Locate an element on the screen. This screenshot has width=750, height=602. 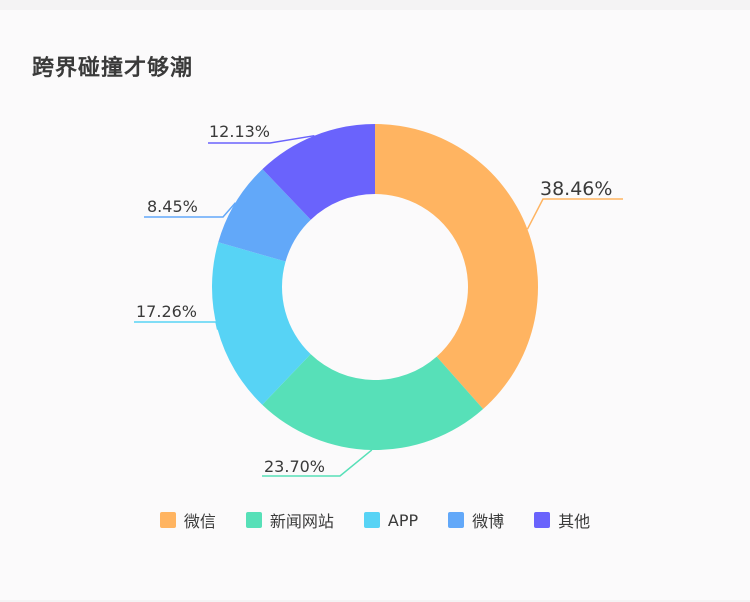
legend-item-other: 其他 is located at coordinates (562, 520).